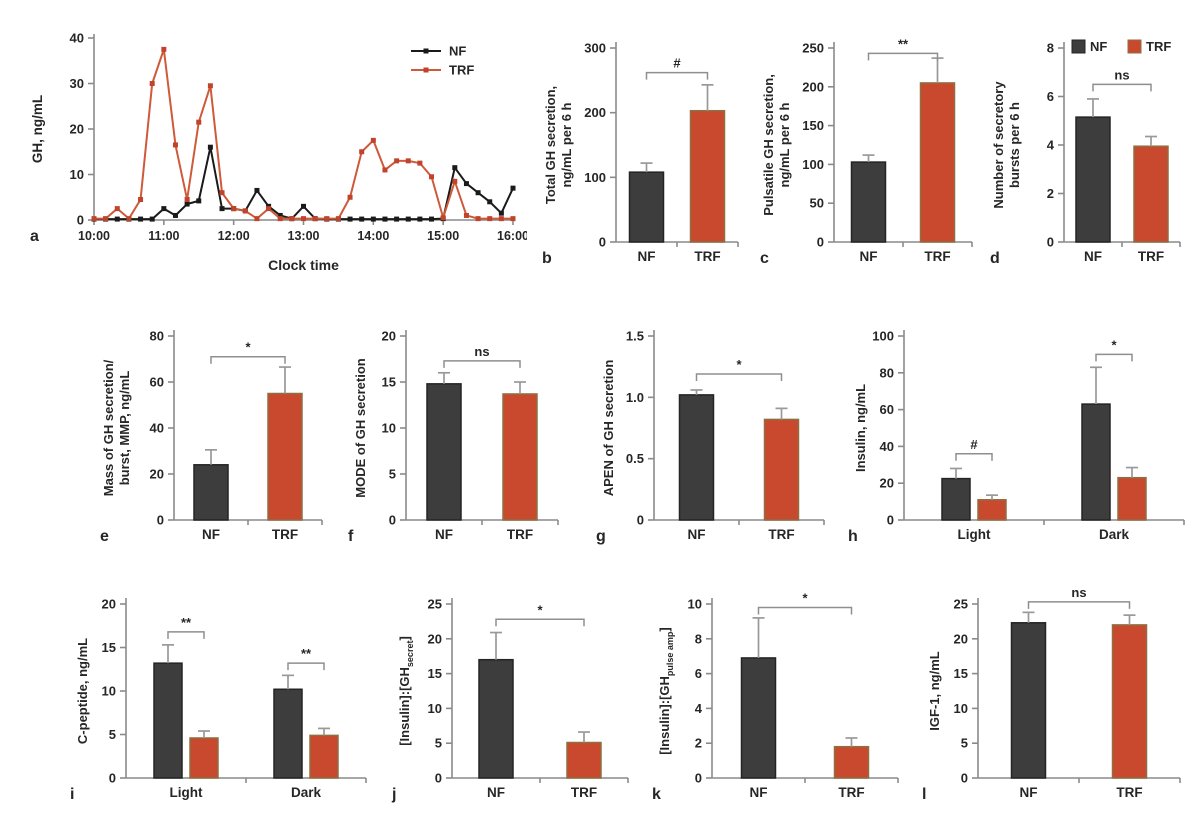 Image resolution: width=1200 pixels, height=829 pixels. What do you see at coordinates (547, 258) in the screenshot?
I see `panel-letter: b` at bounding box center [547, 258].